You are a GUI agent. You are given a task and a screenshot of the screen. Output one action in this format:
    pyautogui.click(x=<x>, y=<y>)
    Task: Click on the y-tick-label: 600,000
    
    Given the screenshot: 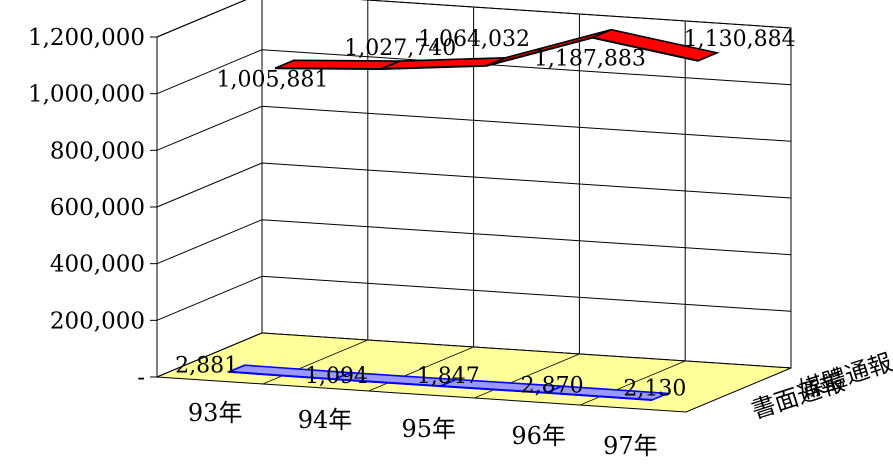 What is the action you would take?
    pyautogui.click(x=97, y=208)
    